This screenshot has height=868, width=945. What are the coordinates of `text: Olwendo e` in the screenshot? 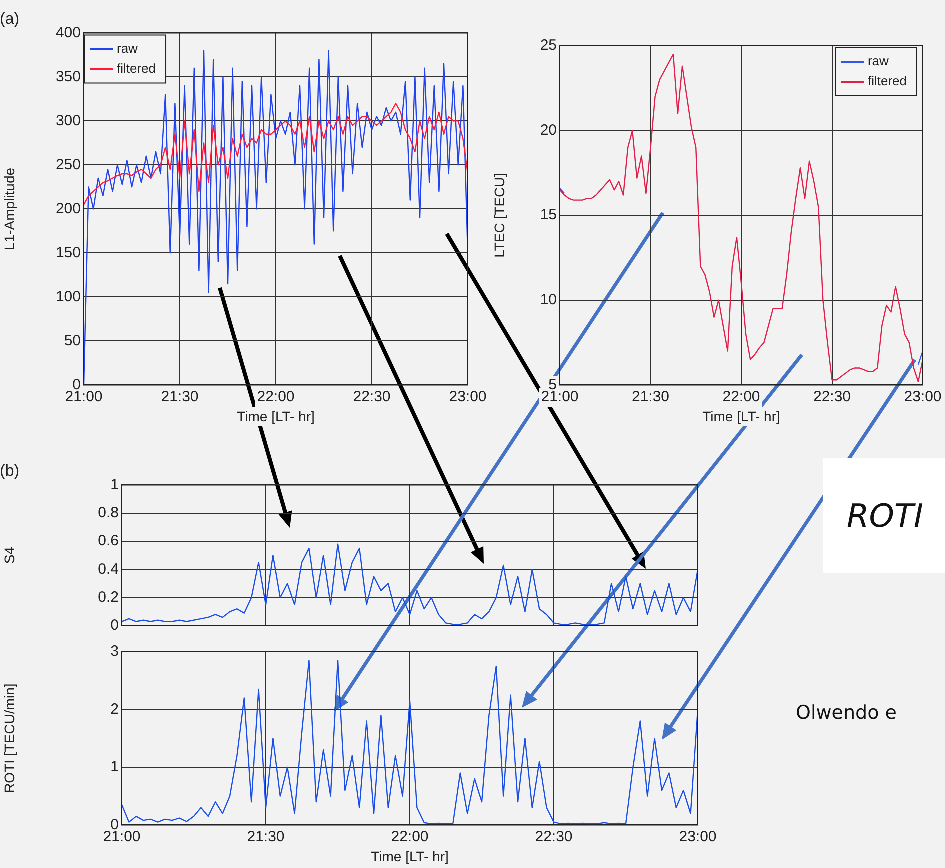 It's located at (846, 713).